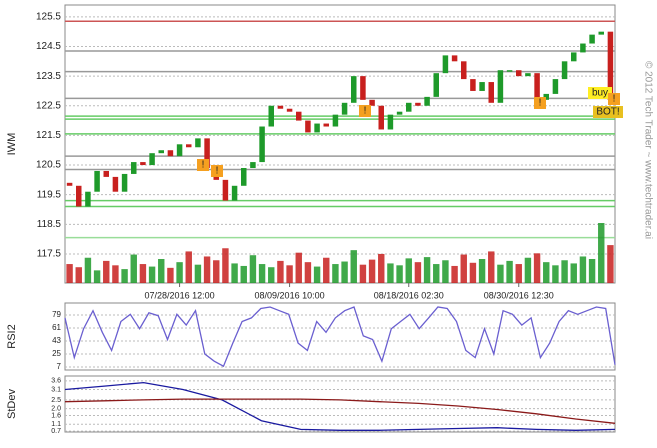 The image size is (657, 448). I want to click on y-tick-label: 125.5, so click(48, 16).